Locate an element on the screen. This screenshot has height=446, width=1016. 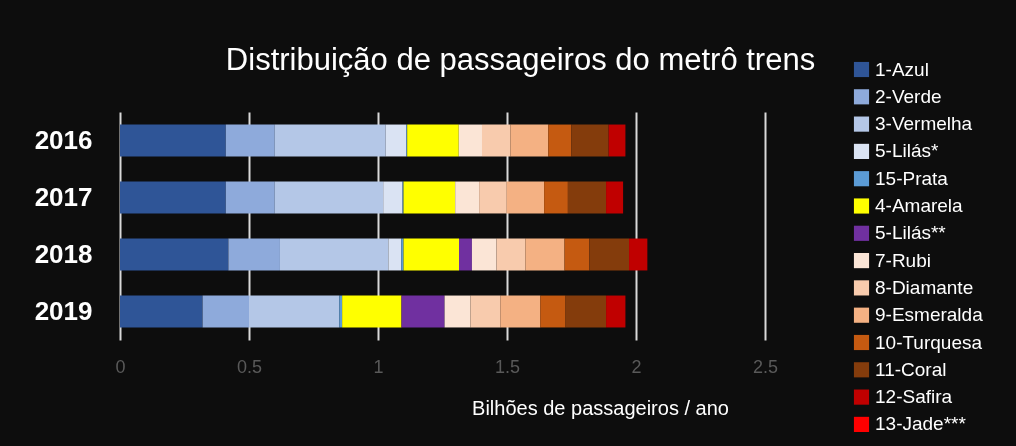
legend-label: 1-Azul is located at coordinates (902, 69).